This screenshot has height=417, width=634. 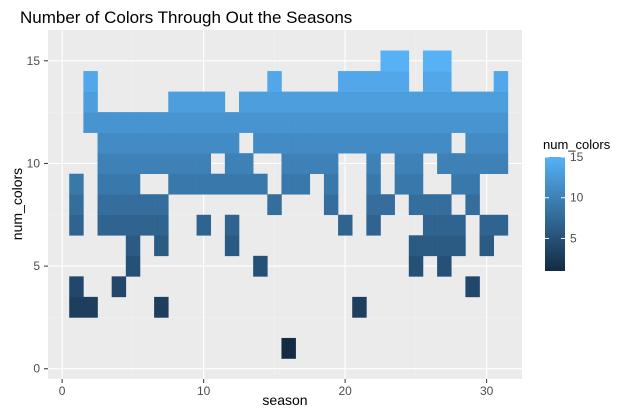 What do you see at coordinates (36, 266) in the screenshot?
I see `y-tick-label: 5` at bounding box center [36, 266].